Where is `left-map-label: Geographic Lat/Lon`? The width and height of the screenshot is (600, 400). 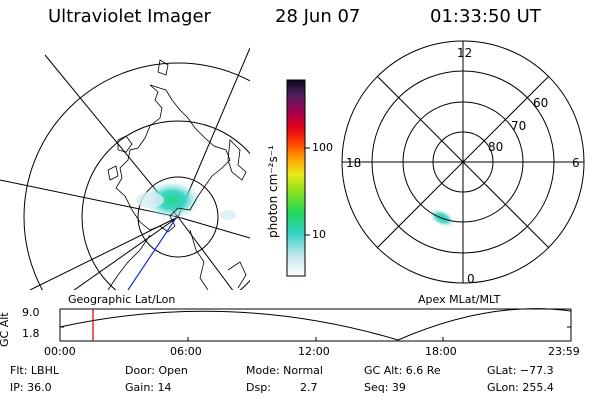 left-map-label: Geographic Lat/Lon is located at coordinates (122, 299).